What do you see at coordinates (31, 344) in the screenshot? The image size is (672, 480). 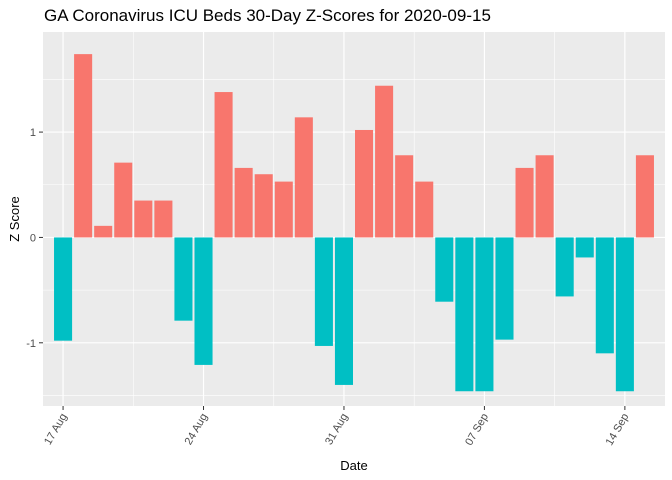 I see `y-tick-label: -1` at bounding box center [31, 344].